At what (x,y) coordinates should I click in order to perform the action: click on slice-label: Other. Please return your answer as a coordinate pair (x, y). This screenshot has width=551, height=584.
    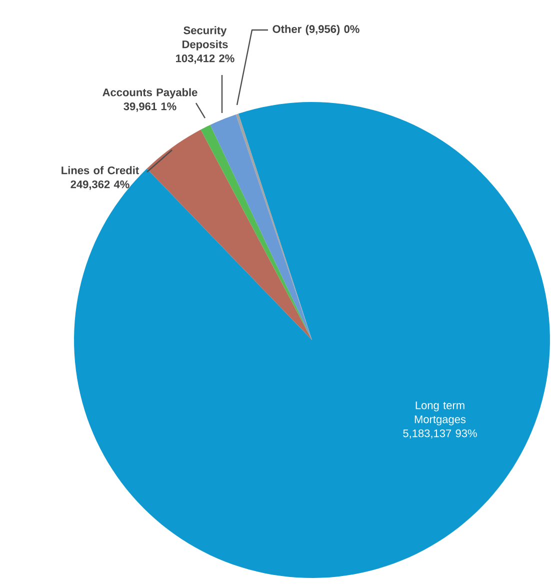
    Looking at the image, I should click on (287, 28).